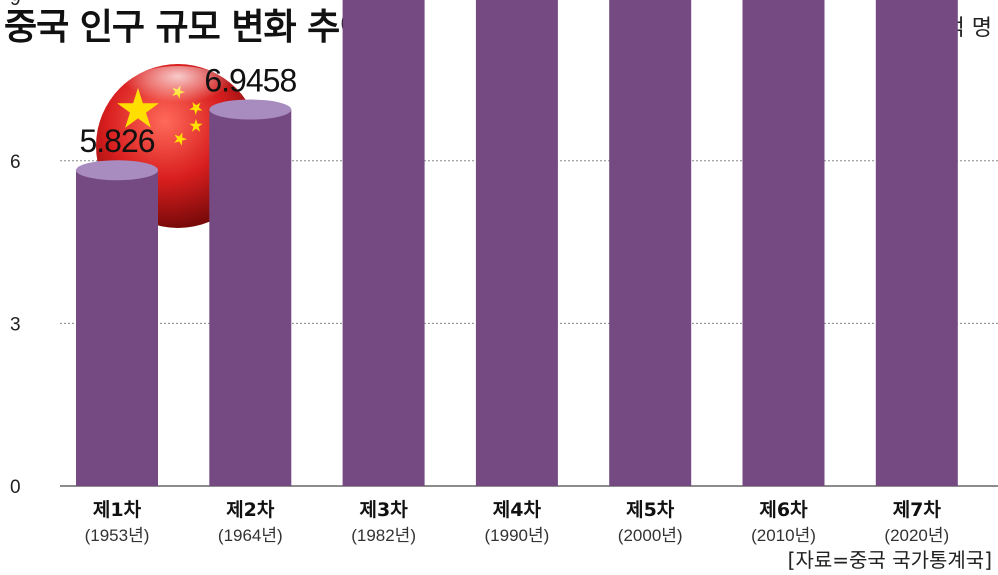  Describe the element at coordinates (250, 535) in the screenshot. I see `x-tick-sublabel: (1964년)` at that location.